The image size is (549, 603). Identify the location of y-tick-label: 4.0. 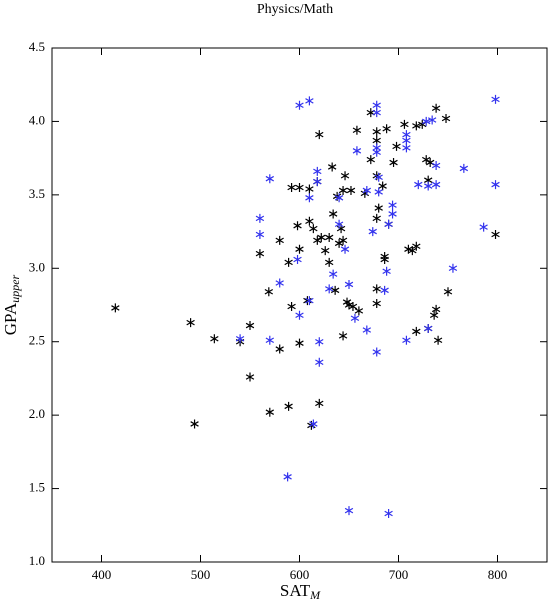
(37, 119).